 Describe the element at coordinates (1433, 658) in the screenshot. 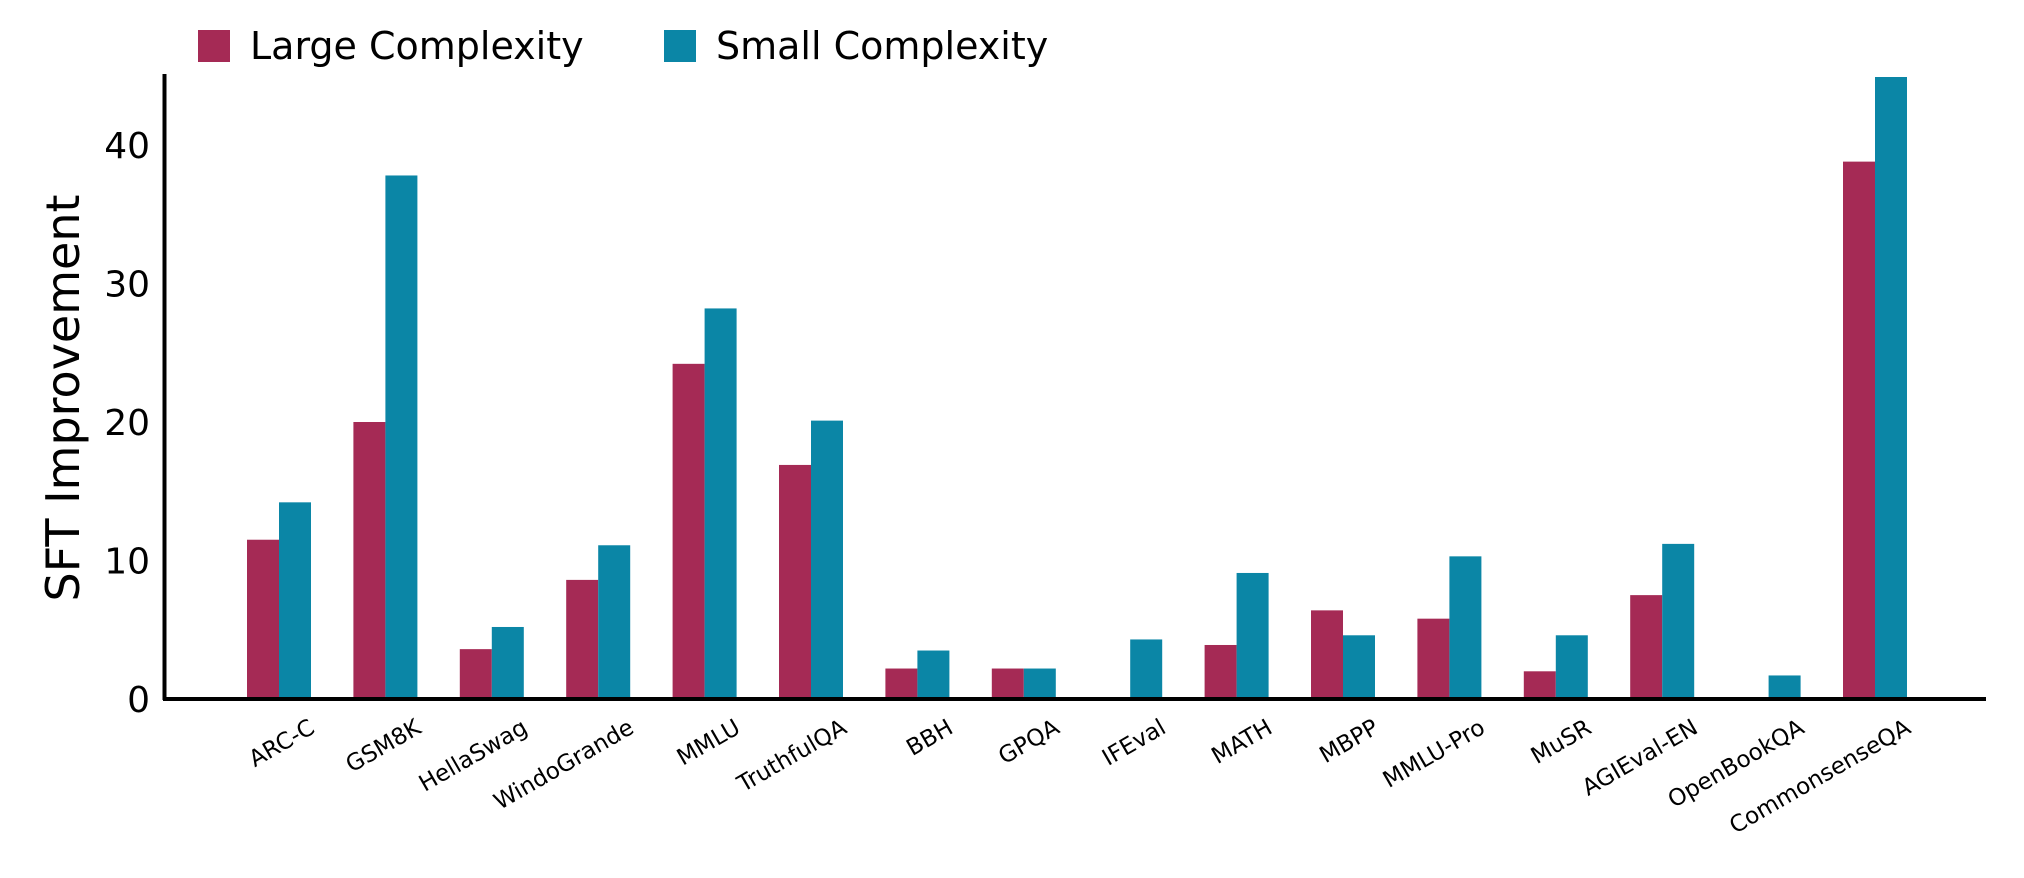

I see `bar-large-complexity-mmlu-pro` at that location.